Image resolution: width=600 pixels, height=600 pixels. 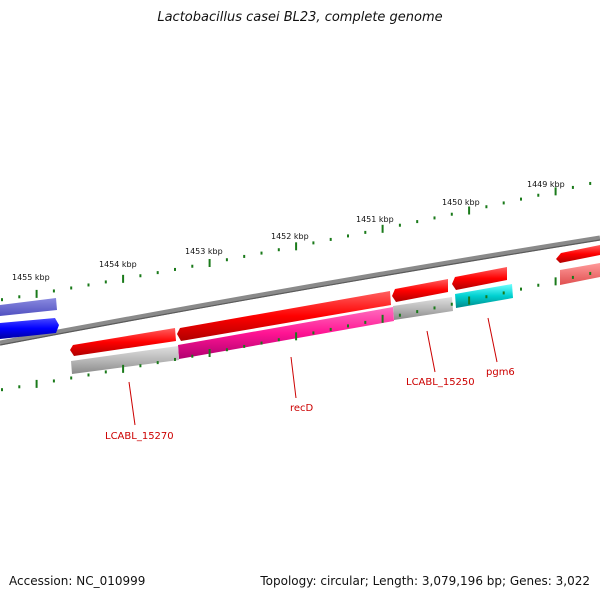 What do you see at coordinates (578, 254) in the screenshot?
I see `gene-arrow-right-edge` at bounding box center [578, 254].